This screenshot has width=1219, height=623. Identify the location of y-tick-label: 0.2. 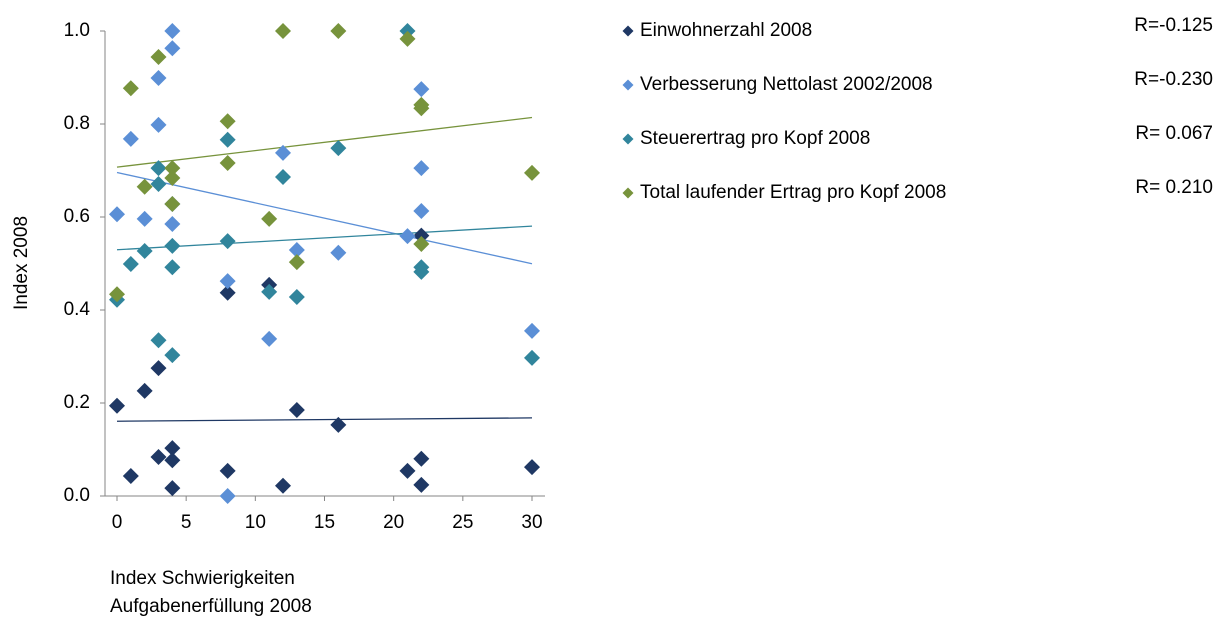
(77, 402).